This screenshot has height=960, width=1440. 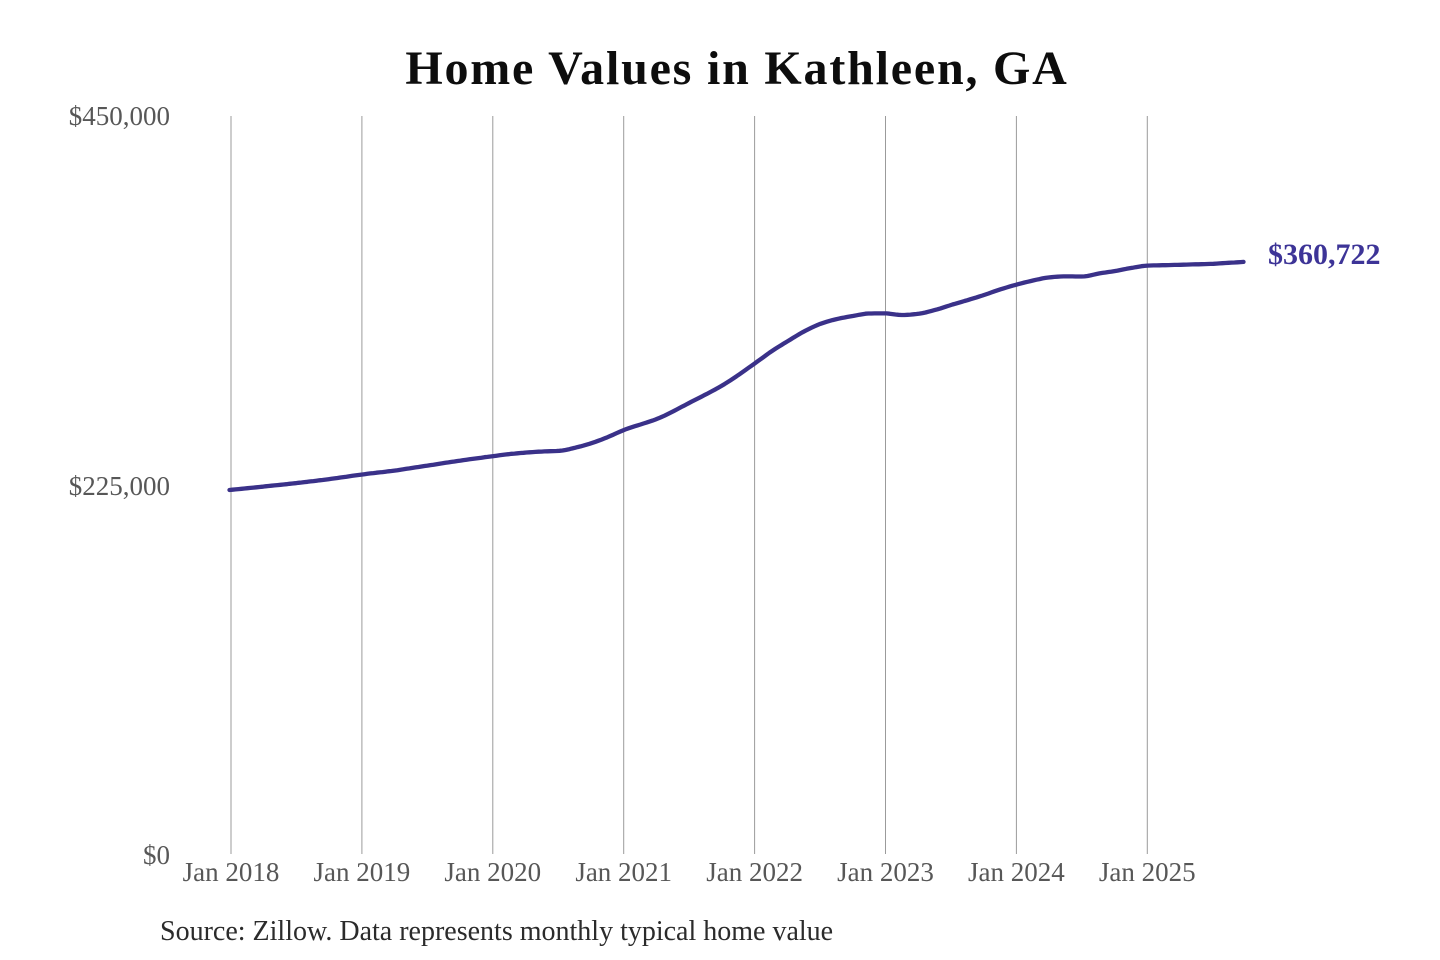 I want to click on svg-text: Jan 2025, so click(x=1147, y=872).